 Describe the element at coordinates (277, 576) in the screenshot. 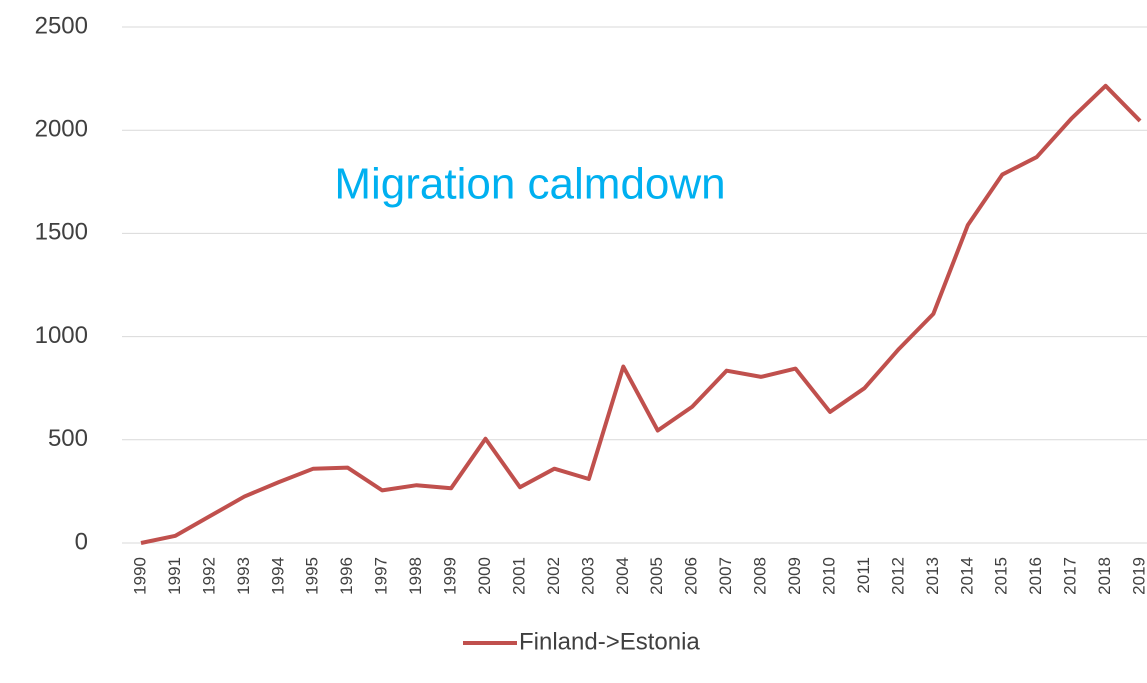

I see `x-tick-label: 1994` at that location.